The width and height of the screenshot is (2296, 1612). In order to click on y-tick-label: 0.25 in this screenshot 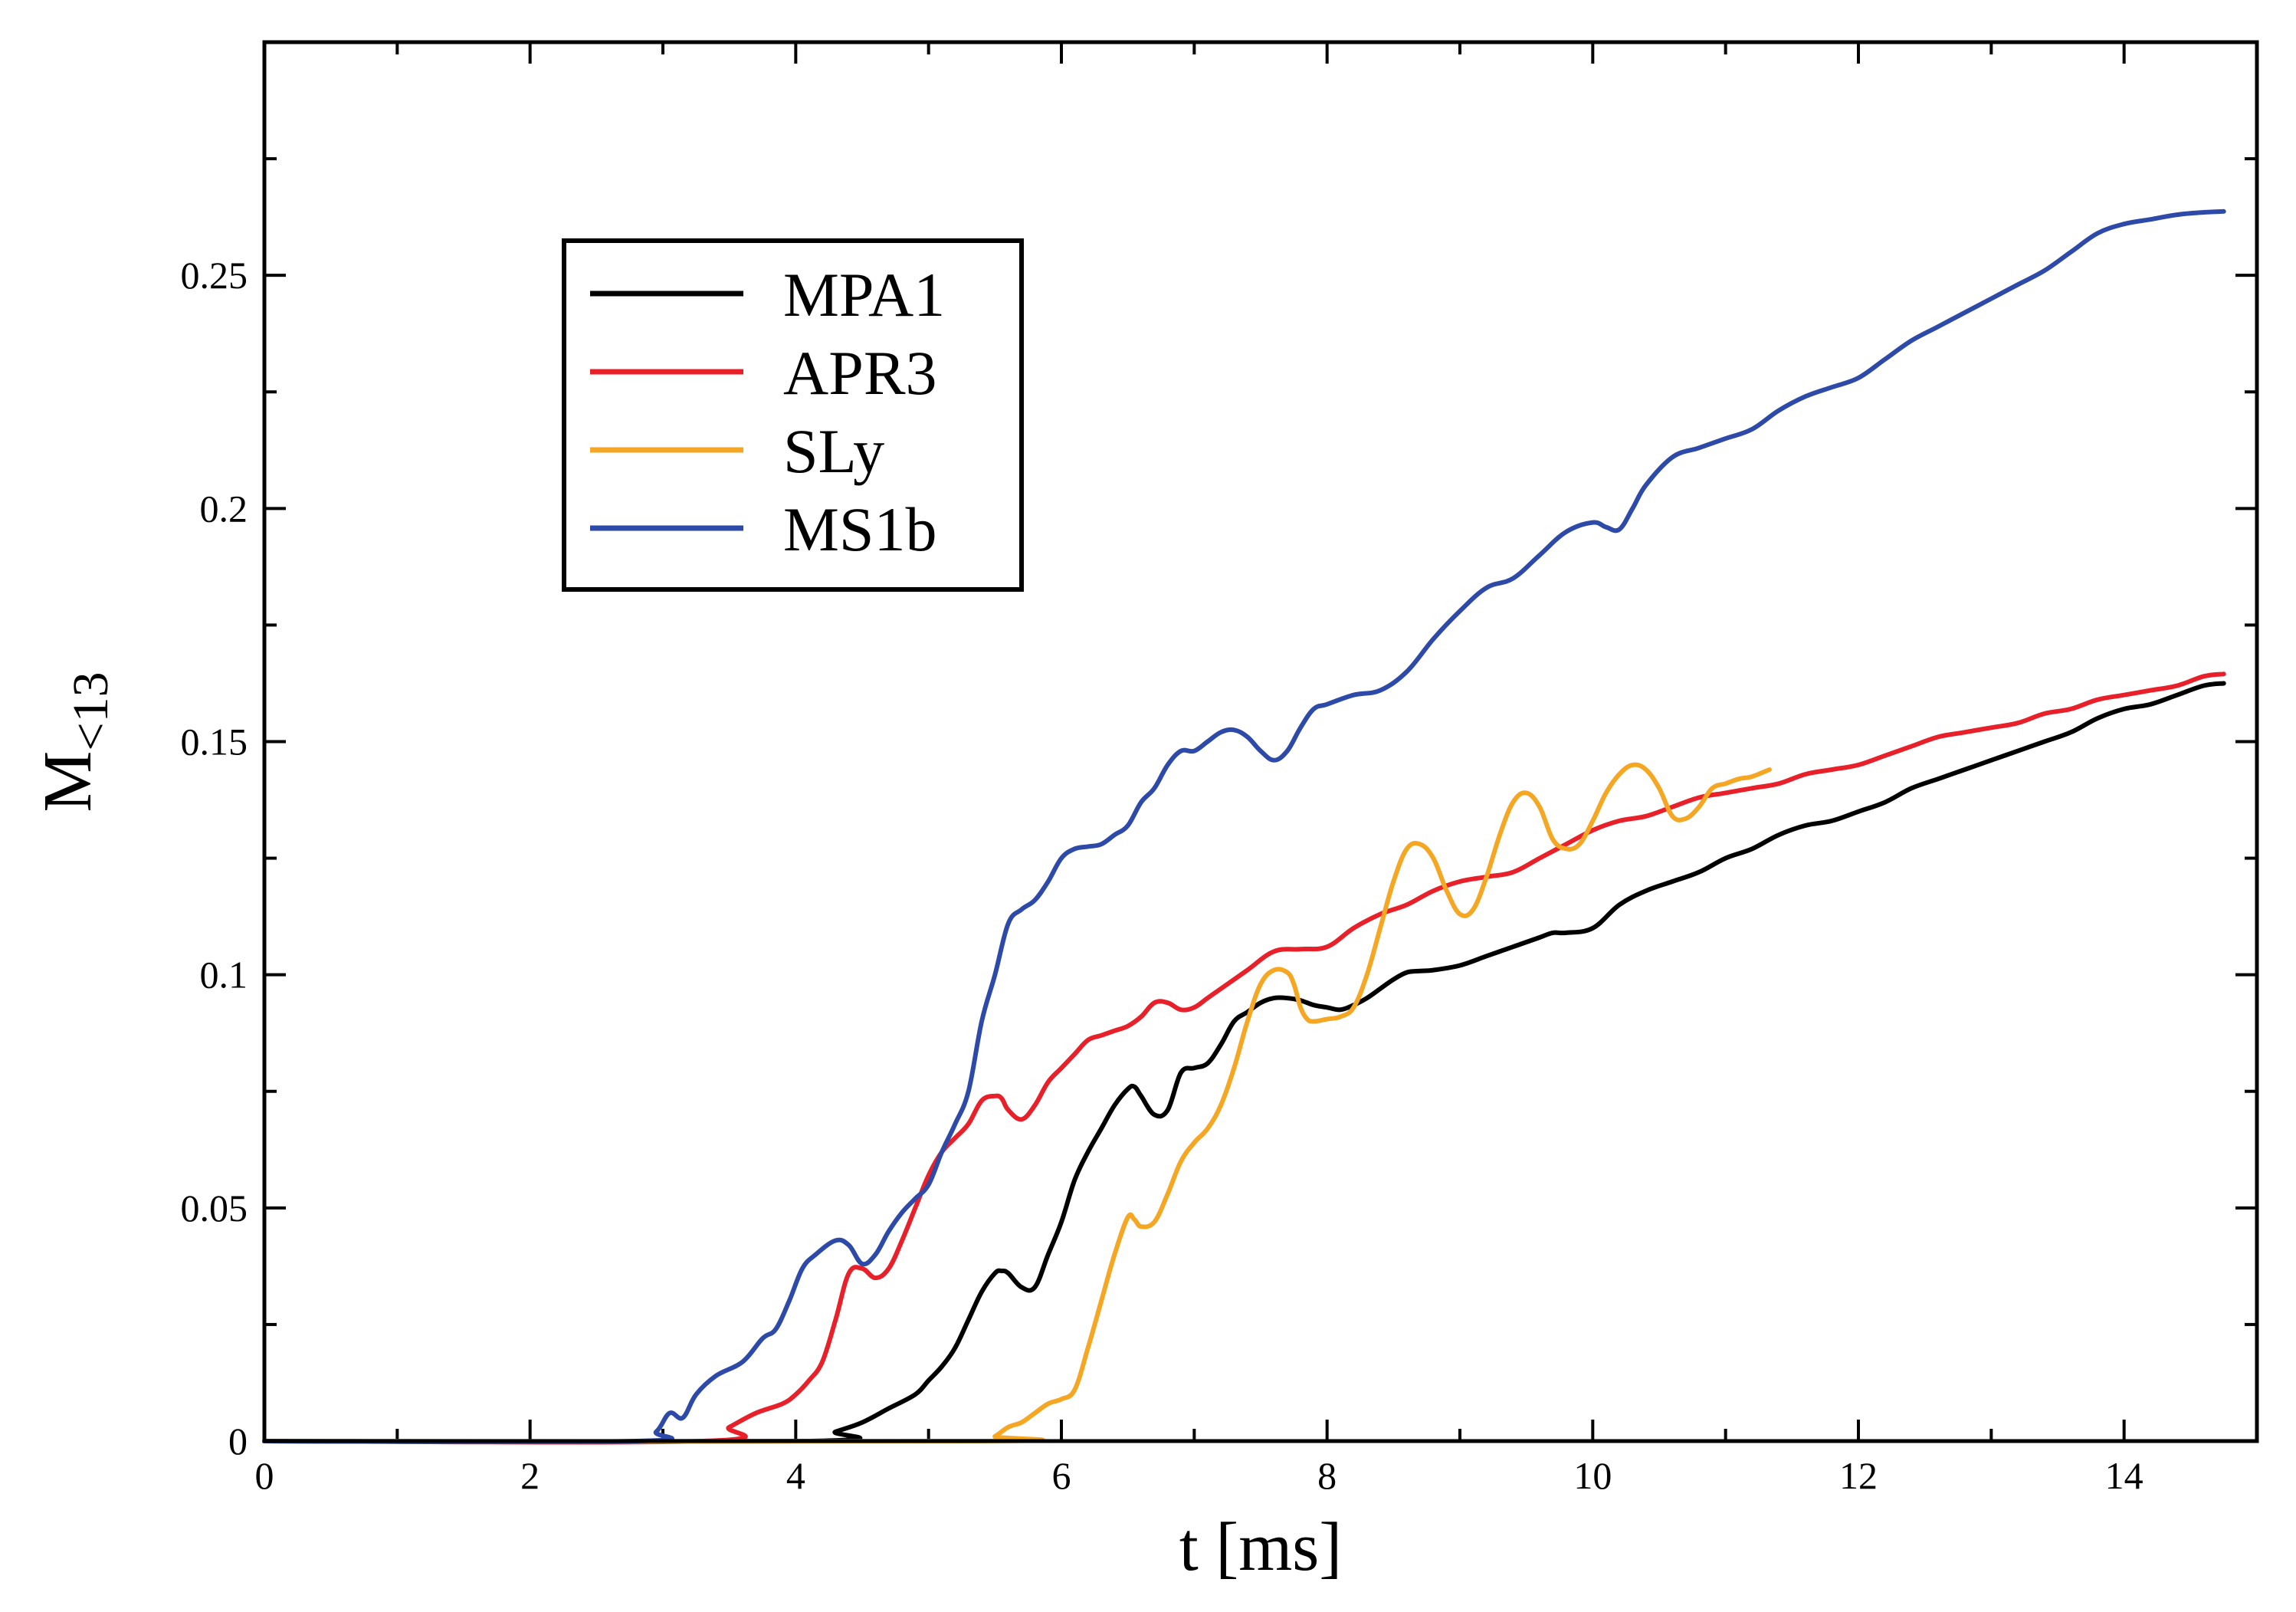, I will do `click(215, 275)`.